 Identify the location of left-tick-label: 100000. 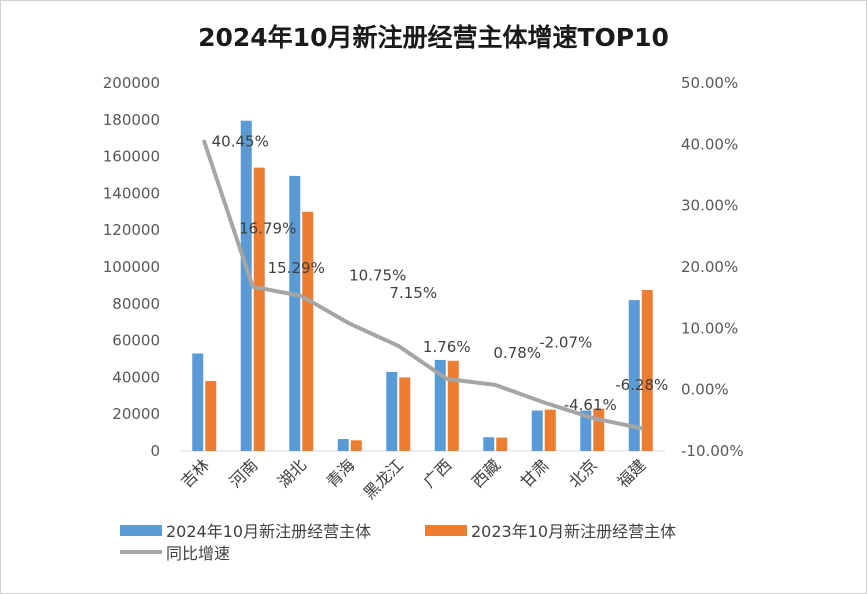
(131, 267).